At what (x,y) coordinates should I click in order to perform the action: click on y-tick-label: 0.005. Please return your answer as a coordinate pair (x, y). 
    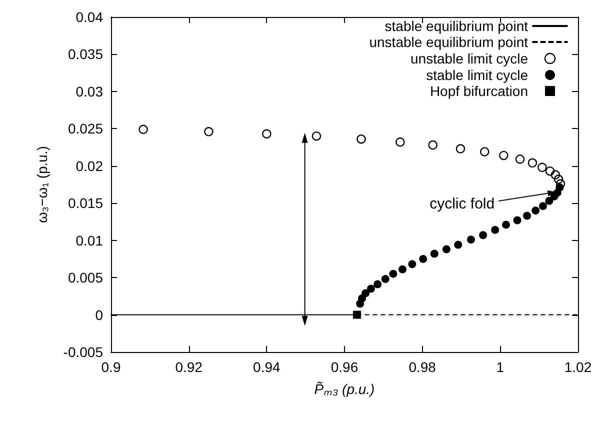
    Looking at the image, I should click on (86, 278).